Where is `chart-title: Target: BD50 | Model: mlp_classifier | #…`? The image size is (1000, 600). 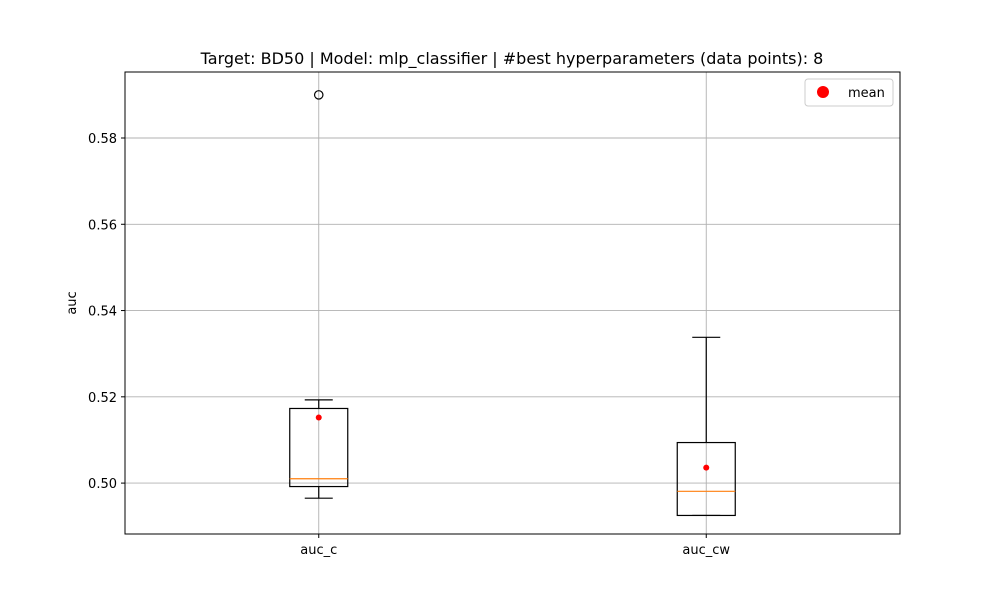 chart-title: Target: BD50 | Model: mlp_classifier | #… is located at coordinates (512, 59).